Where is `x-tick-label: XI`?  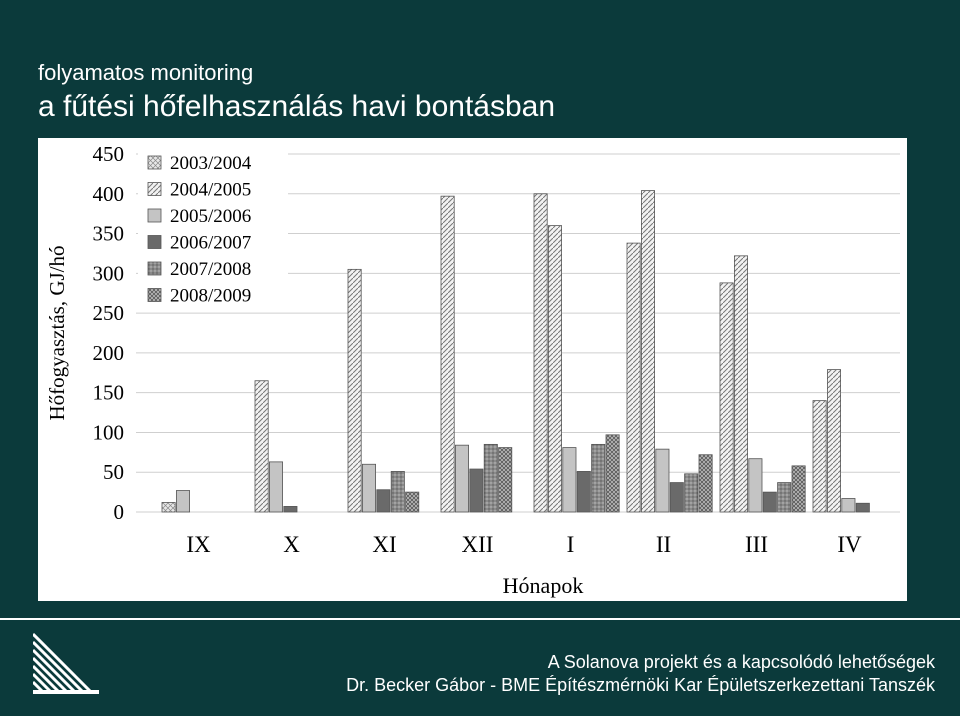 x-tick-label: XI is located at coordinates (384, 544).